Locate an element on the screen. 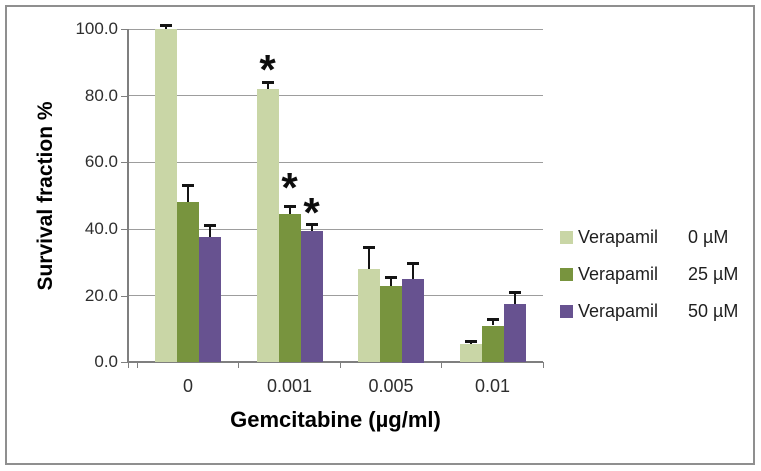 Image resolution: width=761 pixels, height=471 pixels. x-tick-label: 0.001 is located at coordinates (289, 386).